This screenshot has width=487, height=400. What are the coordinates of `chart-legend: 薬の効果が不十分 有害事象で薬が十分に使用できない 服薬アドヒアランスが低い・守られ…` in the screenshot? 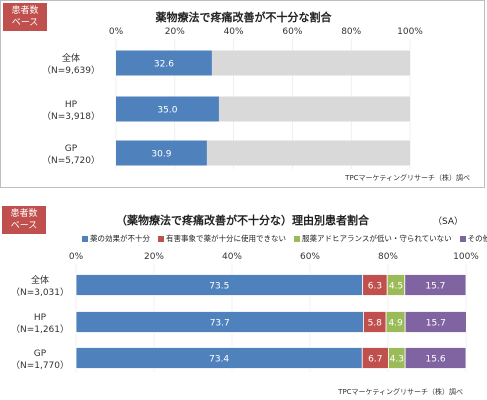 It's located at (284, 238).